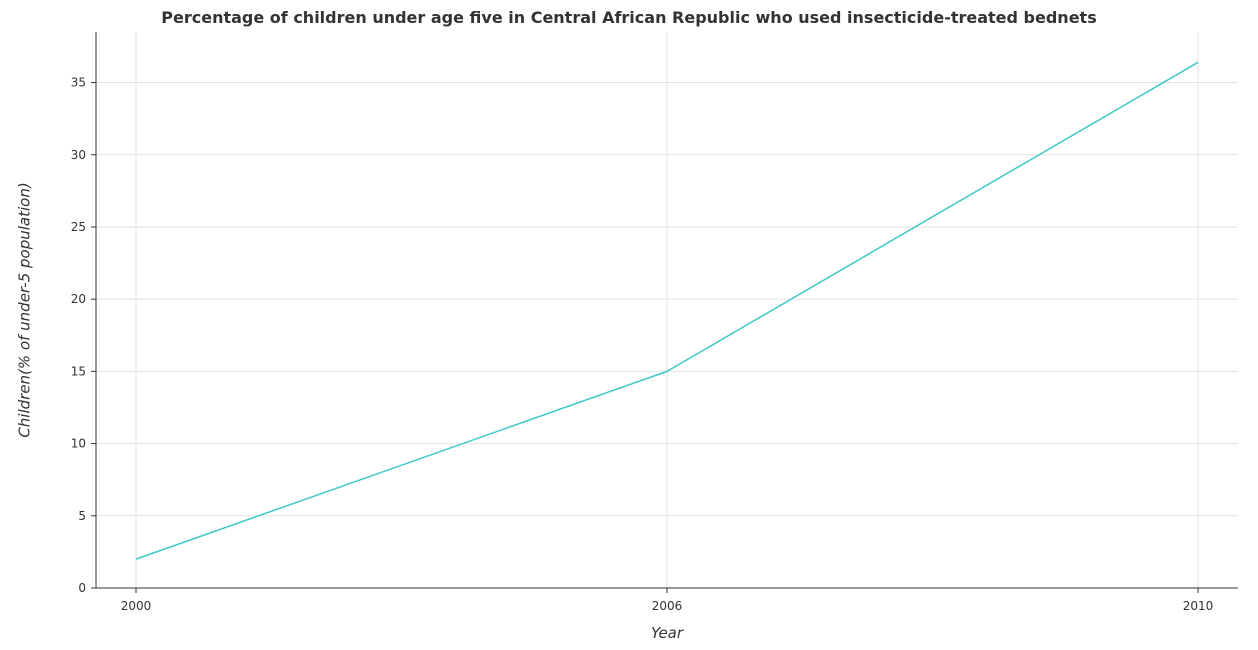  I want to click on x-axis-label: Year, so click(667, 633).